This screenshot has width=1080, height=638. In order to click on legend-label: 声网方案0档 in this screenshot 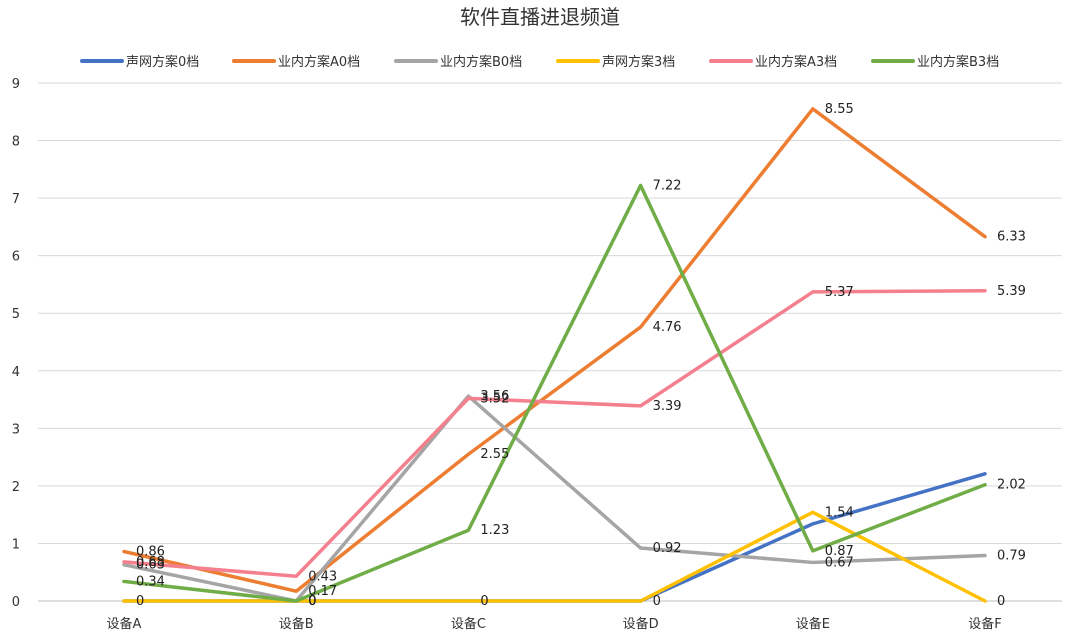, I will do `click(162, 62)`.